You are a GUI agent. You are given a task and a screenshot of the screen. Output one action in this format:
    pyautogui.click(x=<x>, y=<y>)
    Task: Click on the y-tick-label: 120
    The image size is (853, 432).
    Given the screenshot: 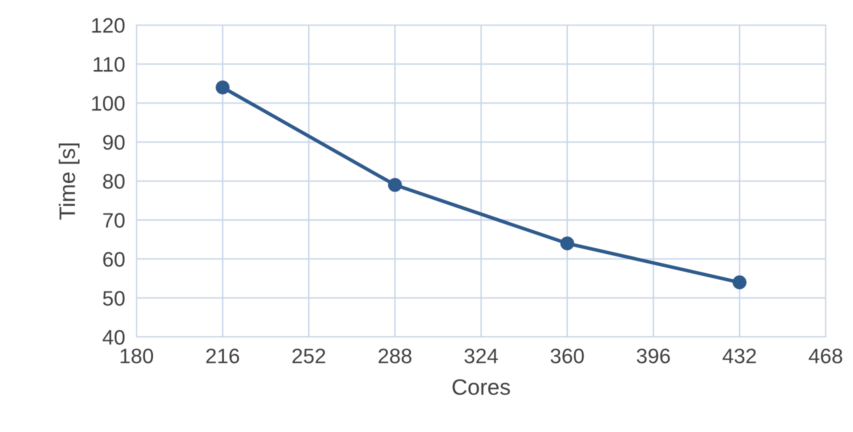 What is the action you would take?
    pyautogui.click(x=108, y=25)
    